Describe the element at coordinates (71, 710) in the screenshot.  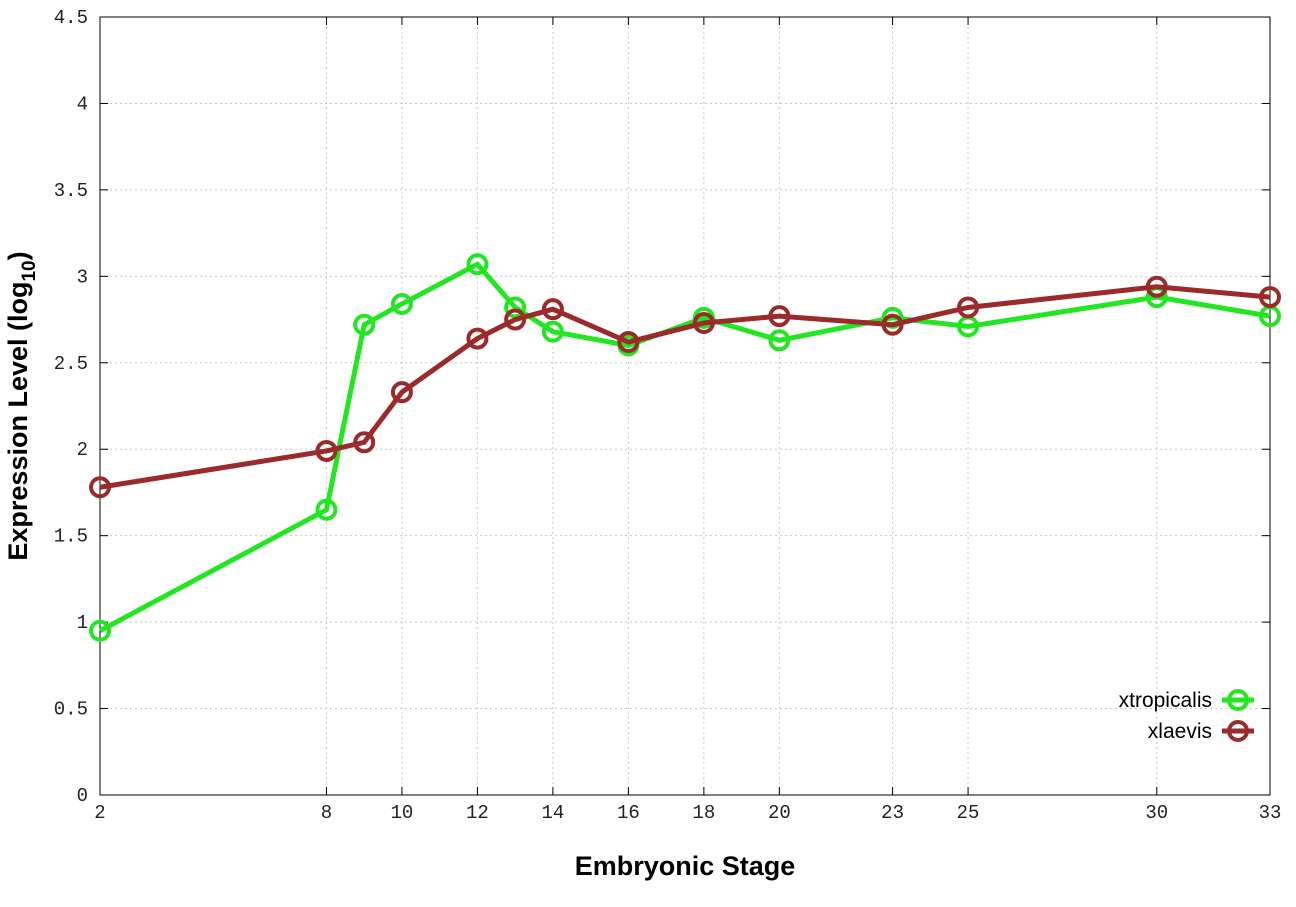
I see `y-tick-label: 0.5` at that location.